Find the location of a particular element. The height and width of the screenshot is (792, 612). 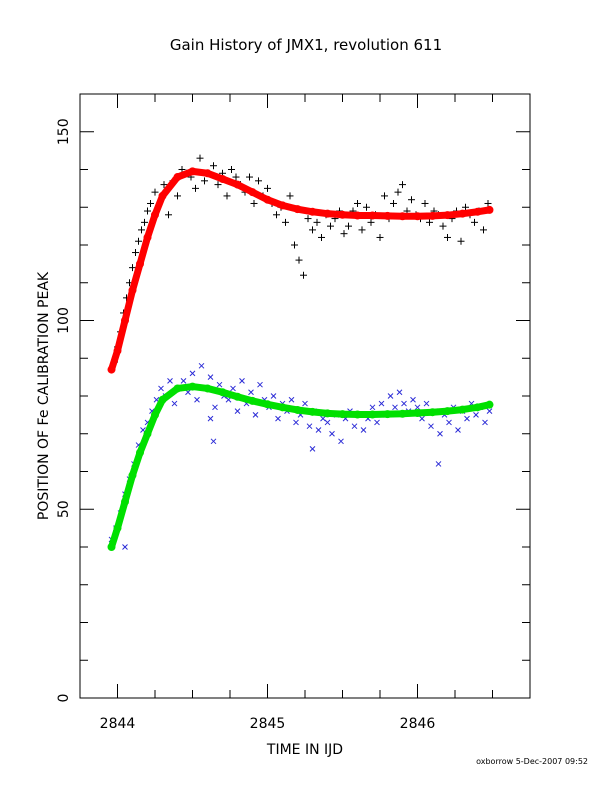

x-tick-label: 2845 is located at coordinates (268, 724).